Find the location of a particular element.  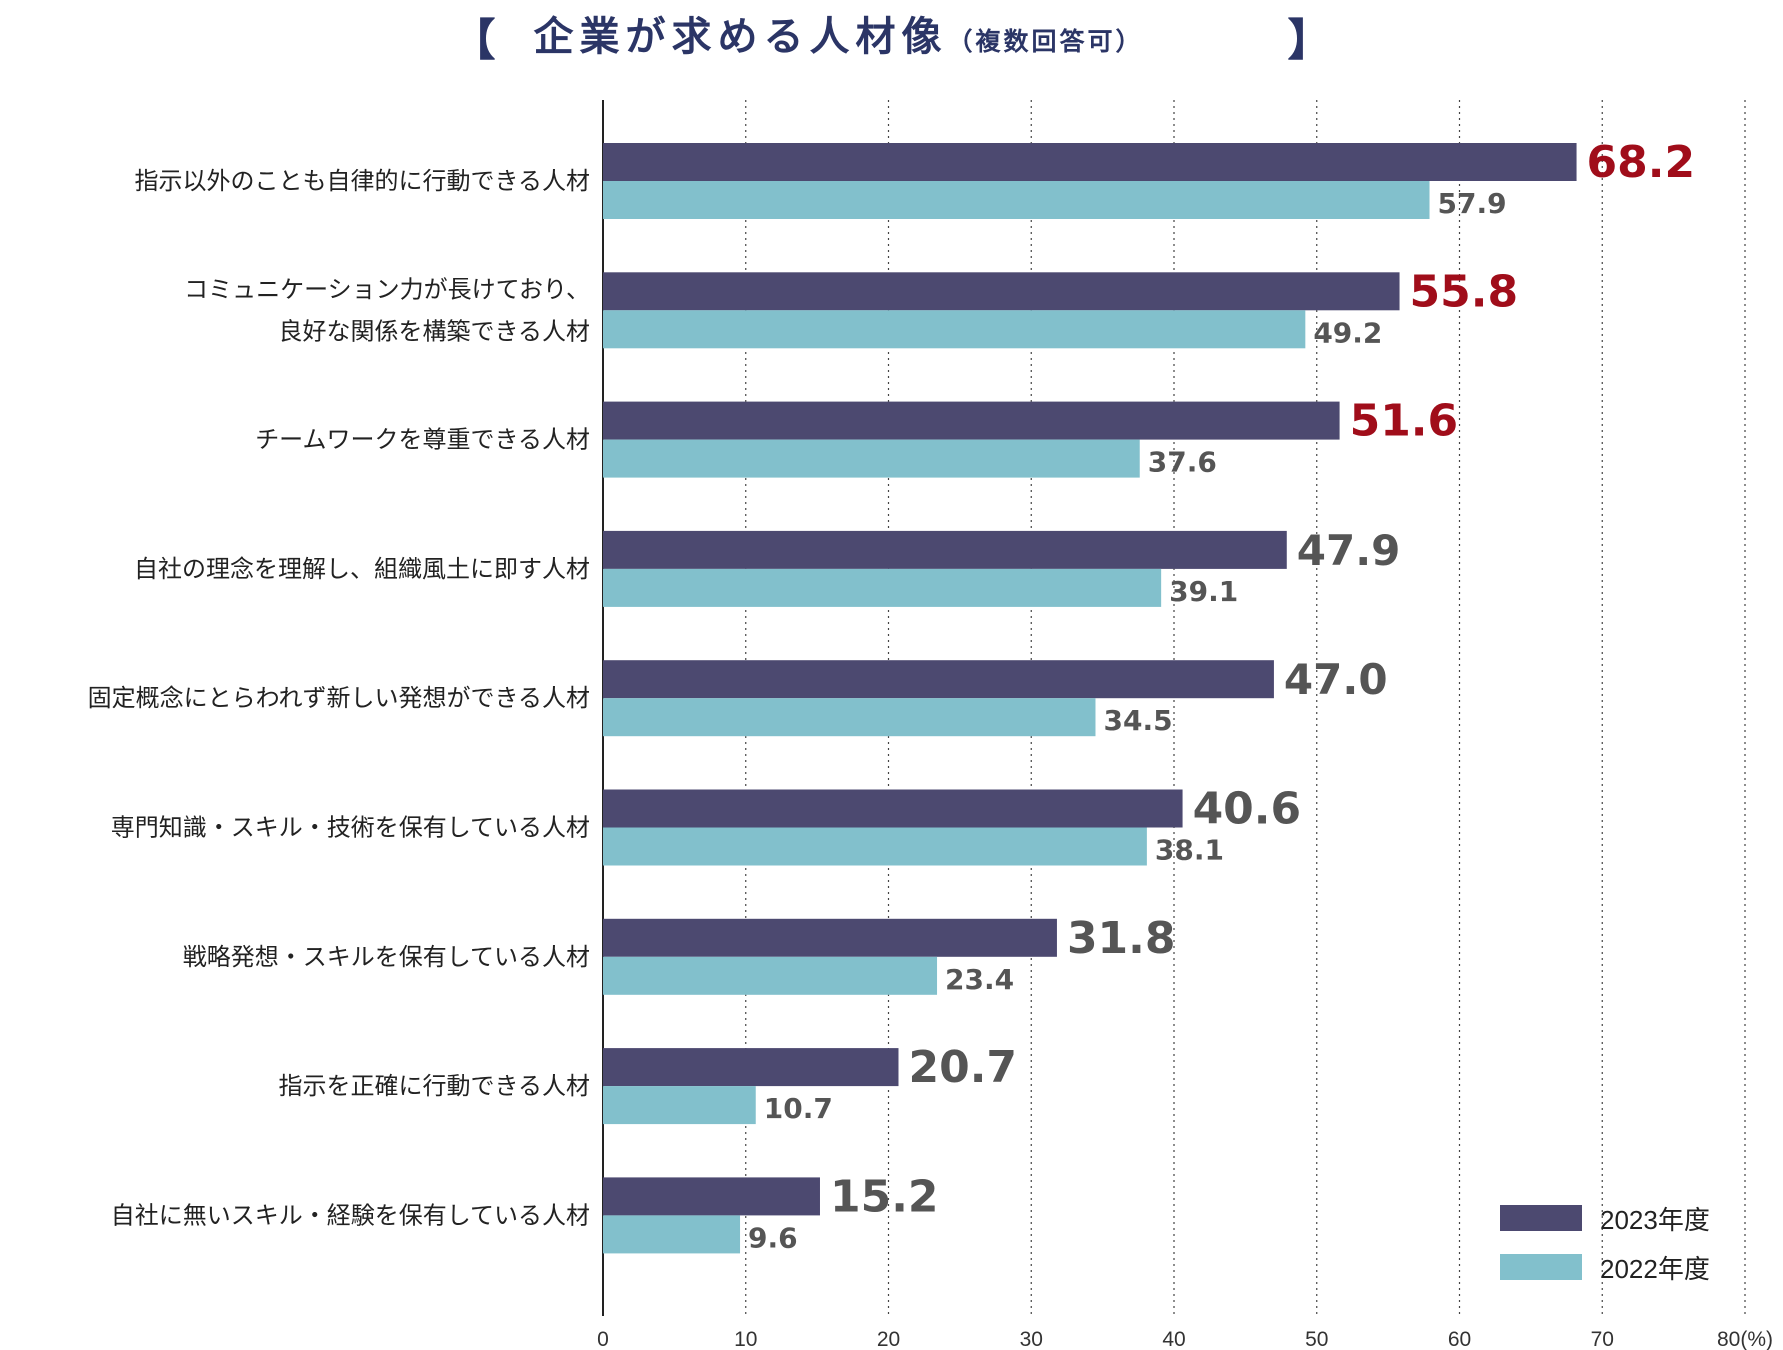

value-label-2023: 40.6 is located at coordinates (1247, 809).